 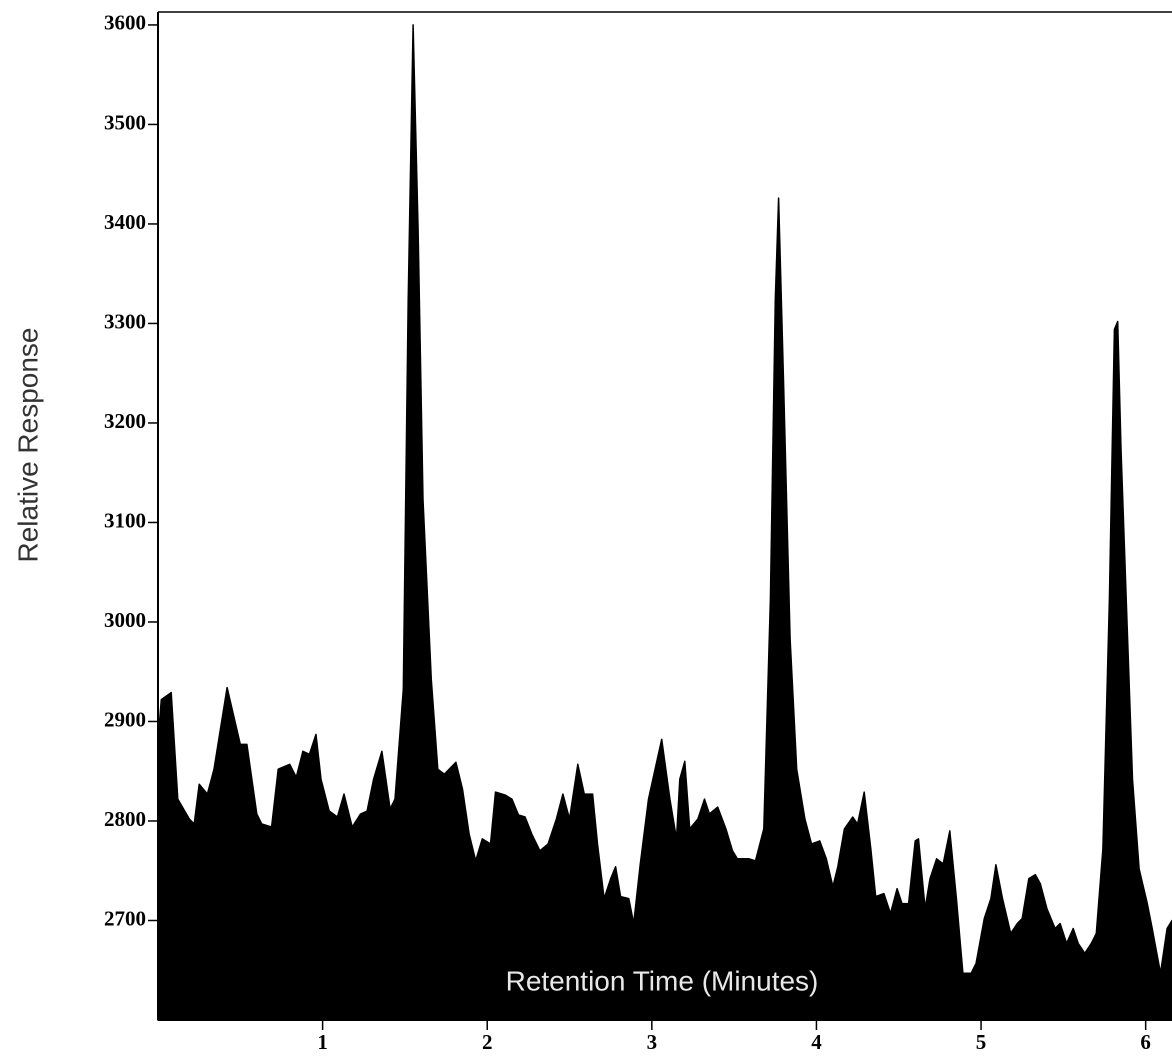 I want to click on y-axis-title: Relative Response, so click(x=27, y=444).